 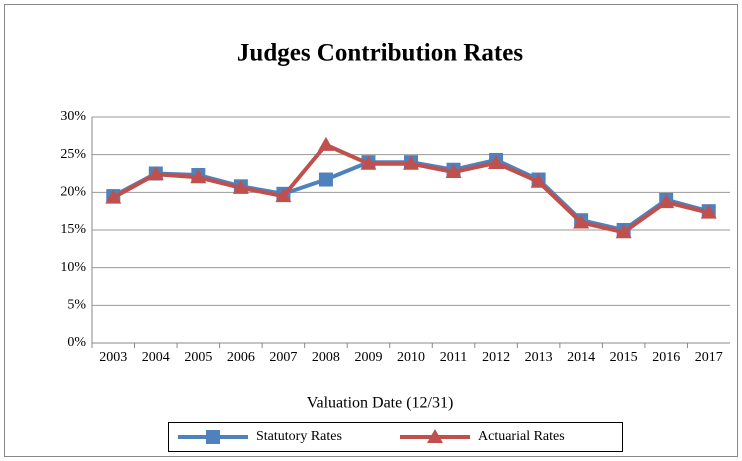 I want to click on x-tick-label: 2012, so click(x=496, y=357).